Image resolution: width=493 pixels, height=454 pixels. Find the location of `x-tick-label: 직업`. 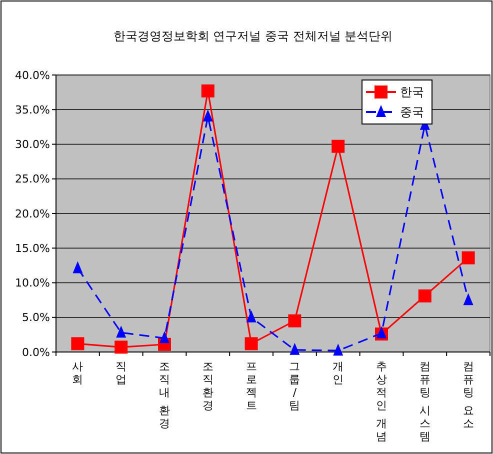

x-tick-label: 직업 is located at coordinates (121, 373).